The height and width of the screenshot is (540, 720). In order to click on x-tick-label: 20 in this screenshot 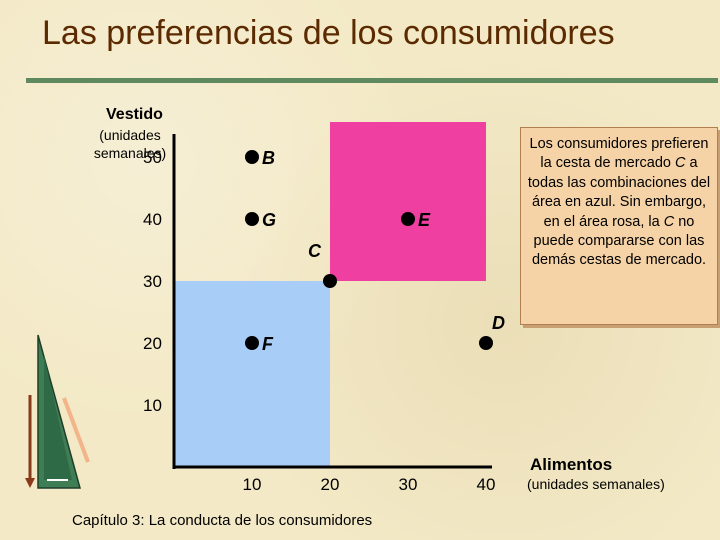, I will do `click(330, 484)`.